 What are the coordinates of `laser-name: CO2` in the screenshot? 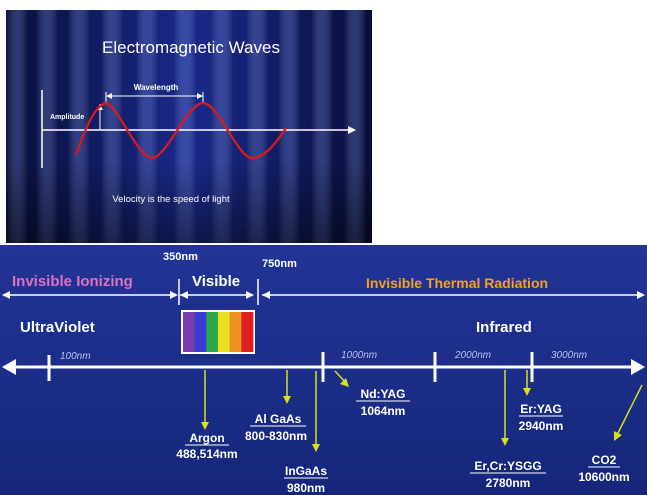 It's located at (604, 460).